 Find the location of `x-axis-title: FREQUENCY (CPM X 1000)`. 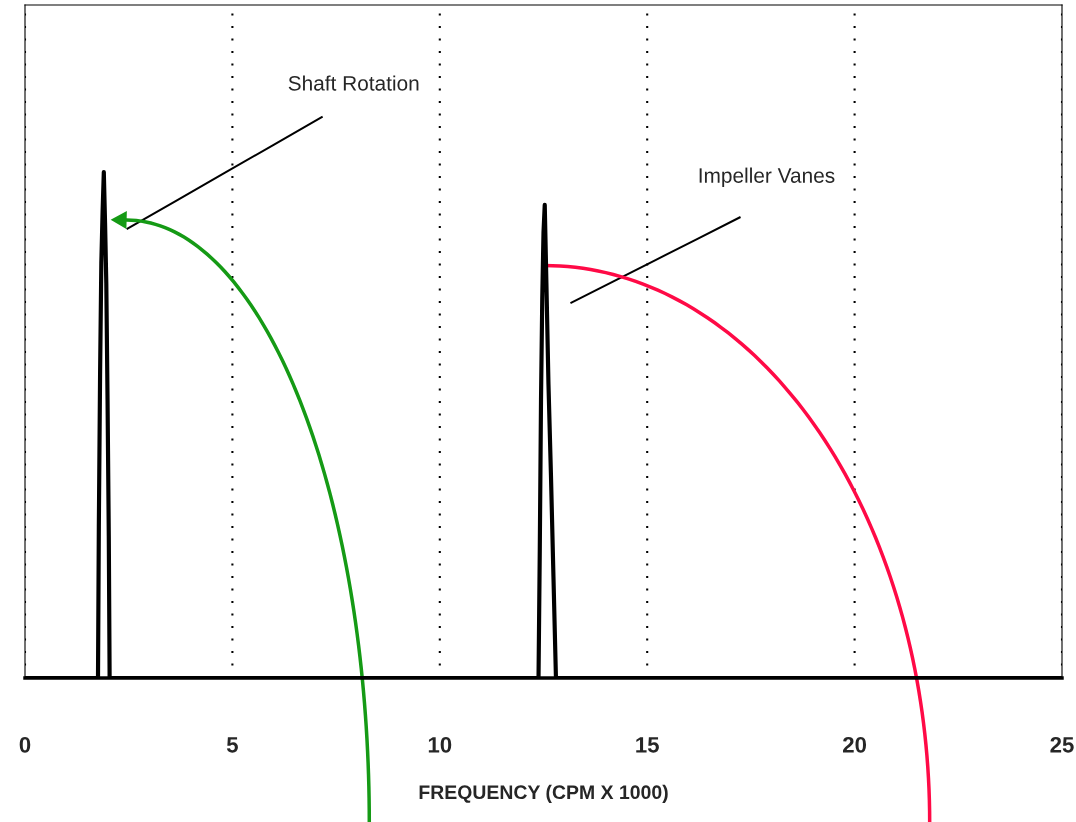

x-axis-title: FREQUENCY (CPM X 1000) is located at coordinates (543, 793).